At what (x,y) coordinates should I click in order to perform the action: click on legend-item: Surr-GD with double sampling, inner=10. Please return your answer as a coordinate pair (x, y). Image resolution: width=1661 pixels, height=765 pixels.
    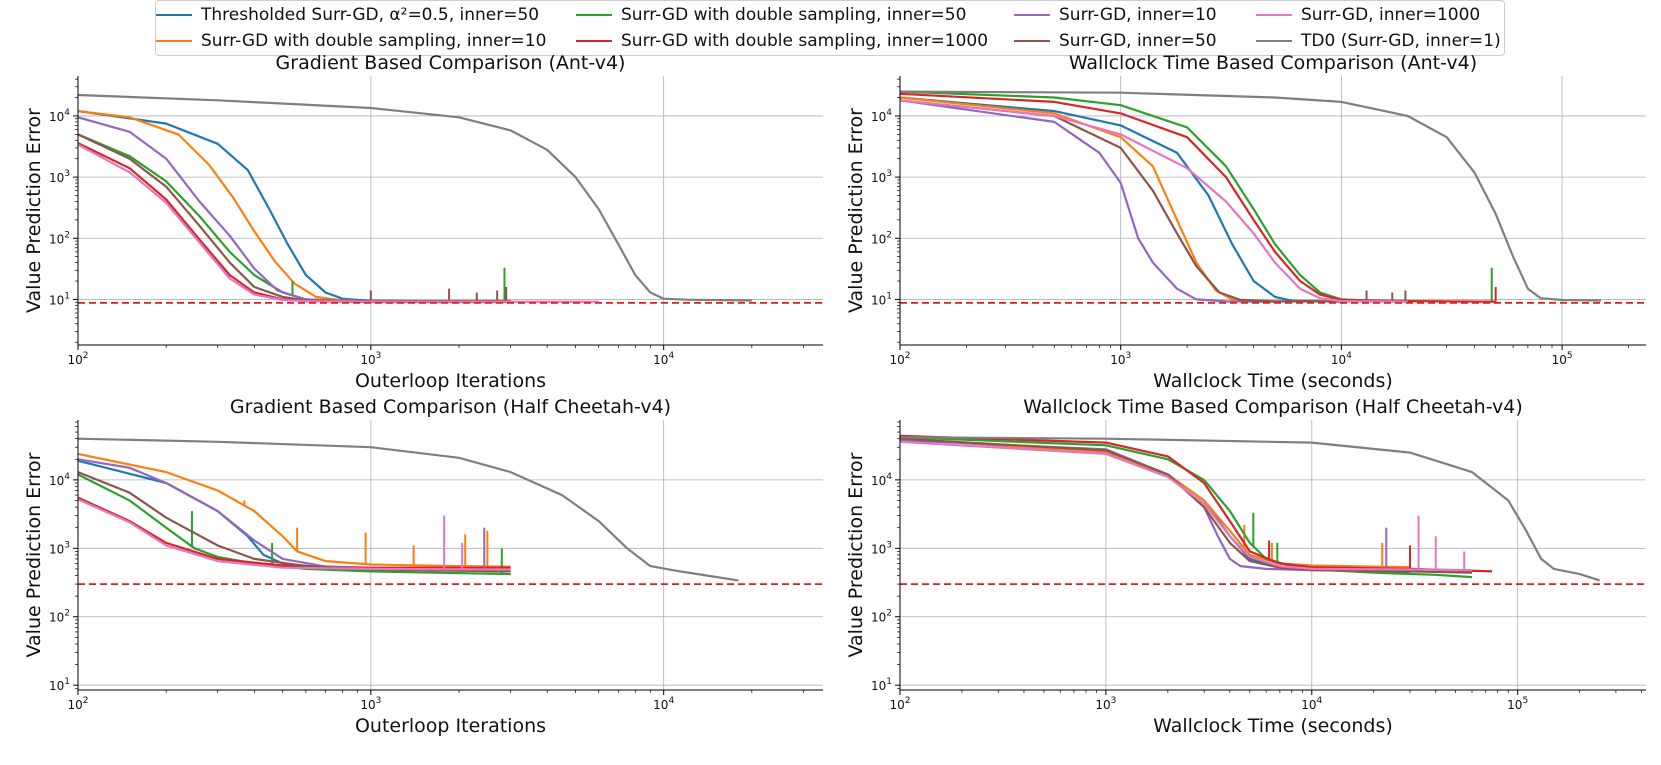
    Looking at the image, I should click on (351, 41).